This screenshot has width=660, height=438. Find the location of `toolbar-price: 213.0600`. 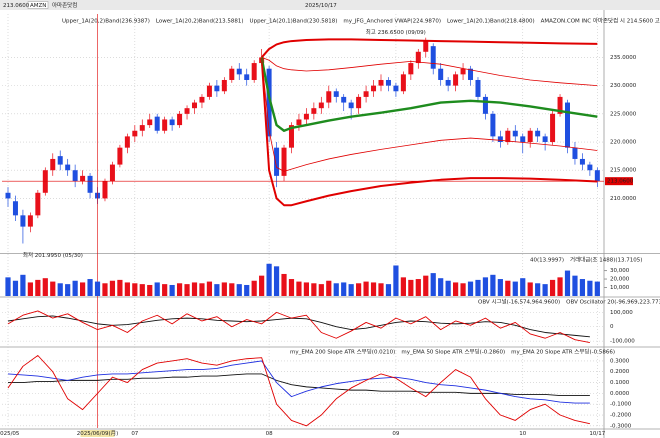

toolbar-price: 213.0600 is located at coordinates (16, 6).